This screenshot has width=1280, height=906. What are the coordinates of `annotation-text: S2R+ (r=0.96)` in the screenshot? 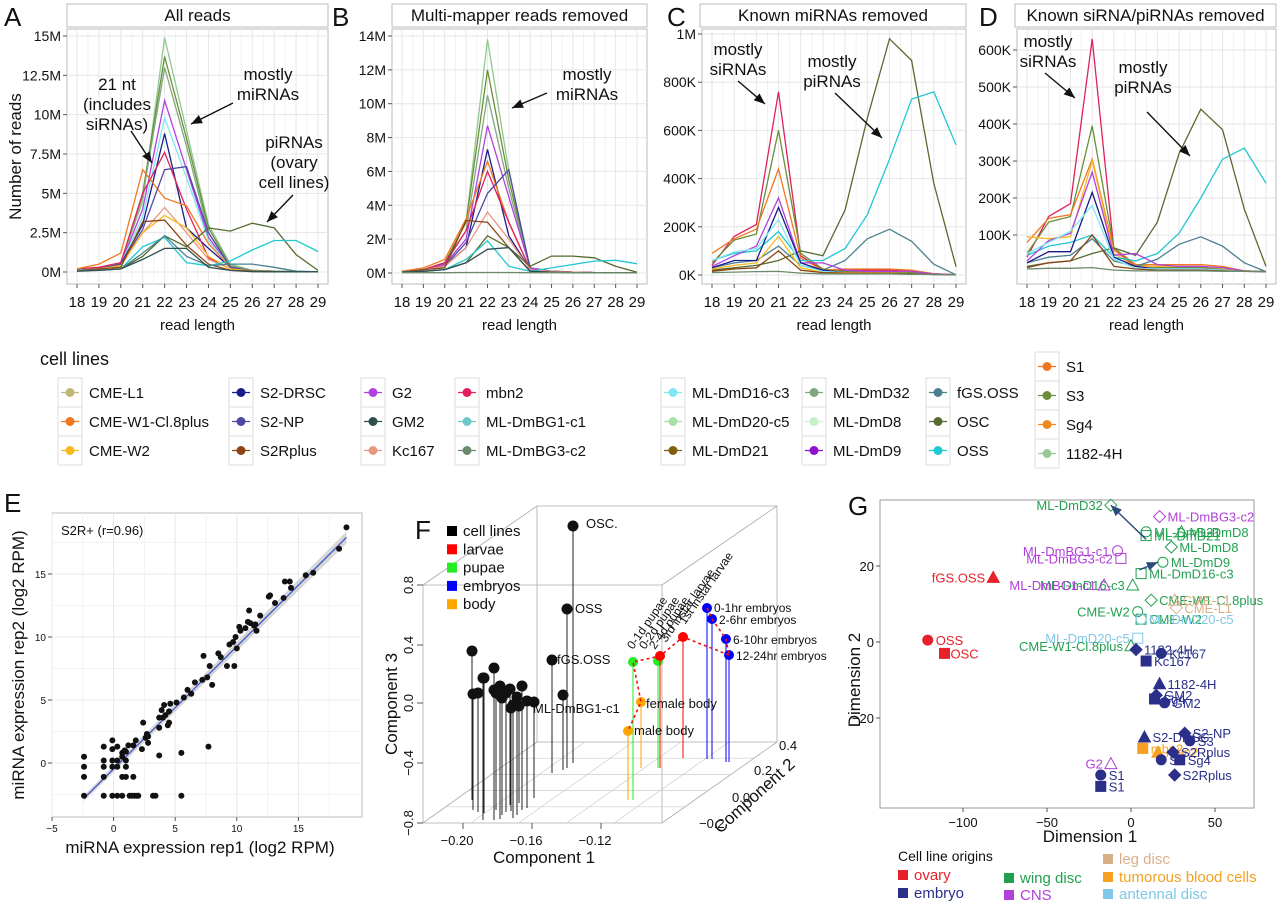 It's located at (102, 530).